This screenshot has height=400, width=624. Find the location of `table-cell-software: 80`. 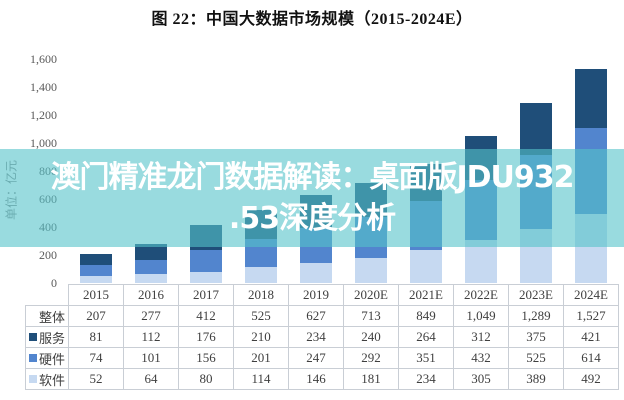

table-cell-software: 80 is located at coordinates (206, 379).